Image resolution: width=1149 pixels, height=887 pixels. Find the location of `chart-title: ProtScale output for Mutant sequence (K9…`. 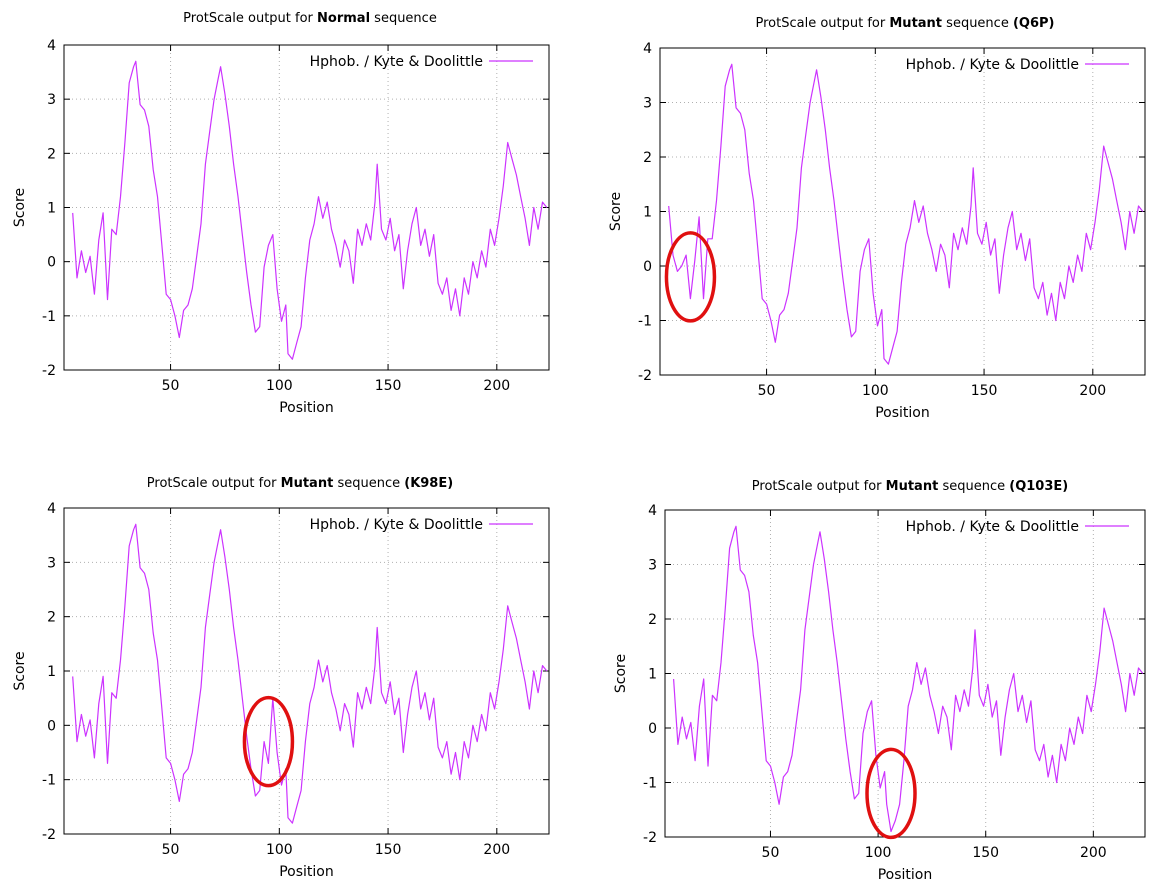

chart-title: ProtScale output for Mutant sequence (K9… is located at coordinates (300, 483).